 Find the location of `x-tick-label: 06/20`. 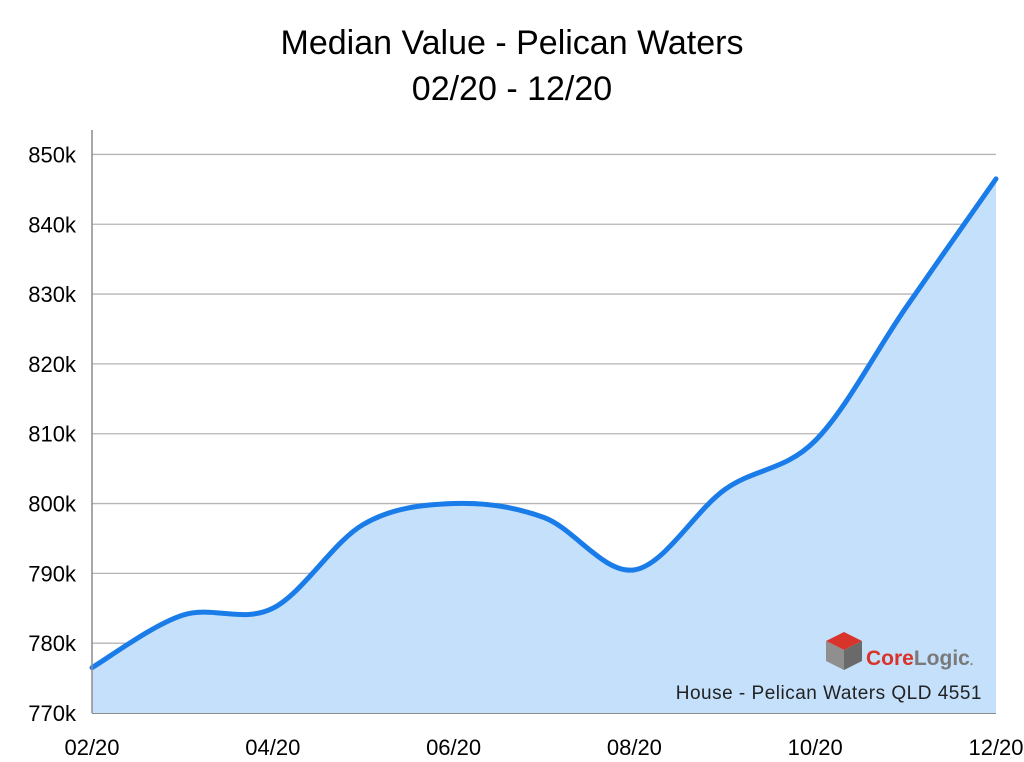

x-tick-label: 06/20 is located at coordinates (453, 747).